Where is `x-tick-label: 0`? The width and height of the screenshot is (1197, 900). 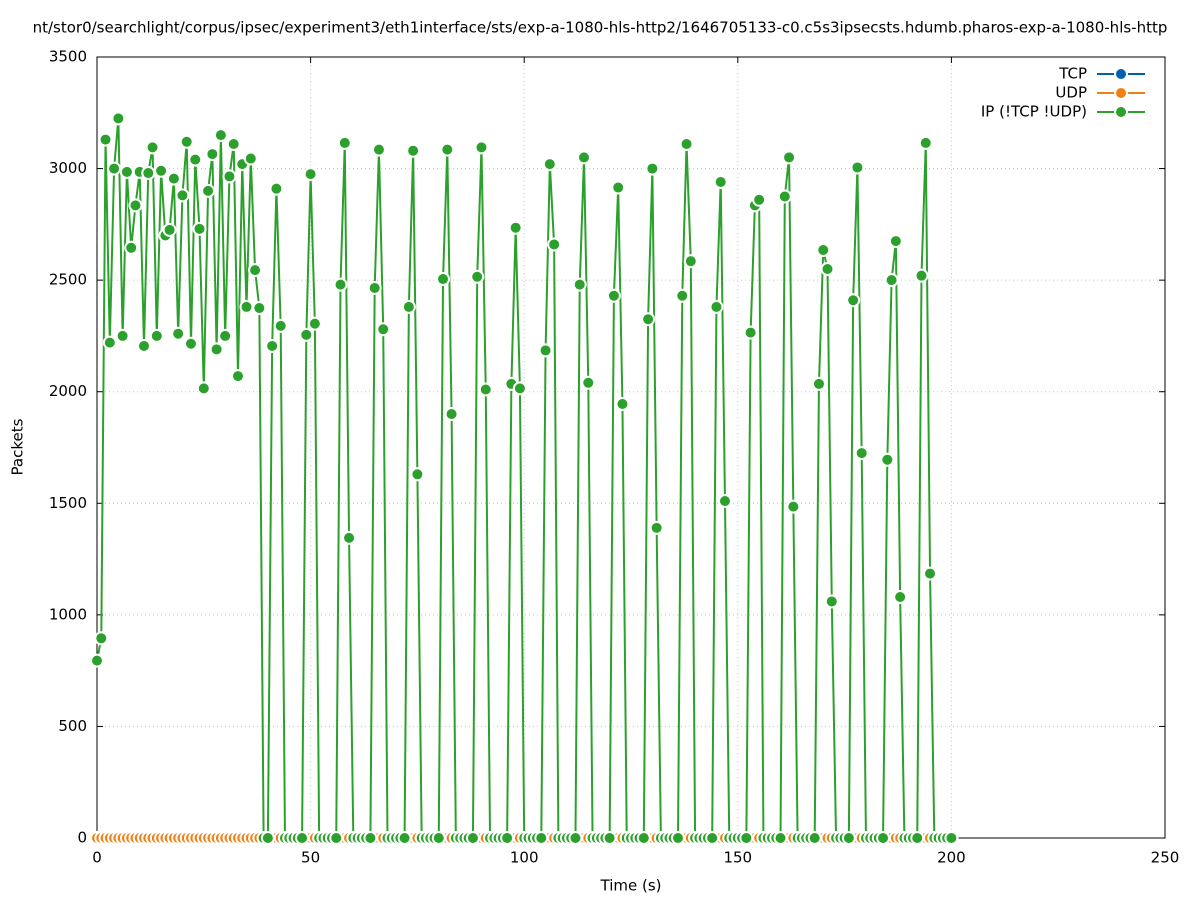 x-tick-label: 0 is located at coordinates (97, 858).